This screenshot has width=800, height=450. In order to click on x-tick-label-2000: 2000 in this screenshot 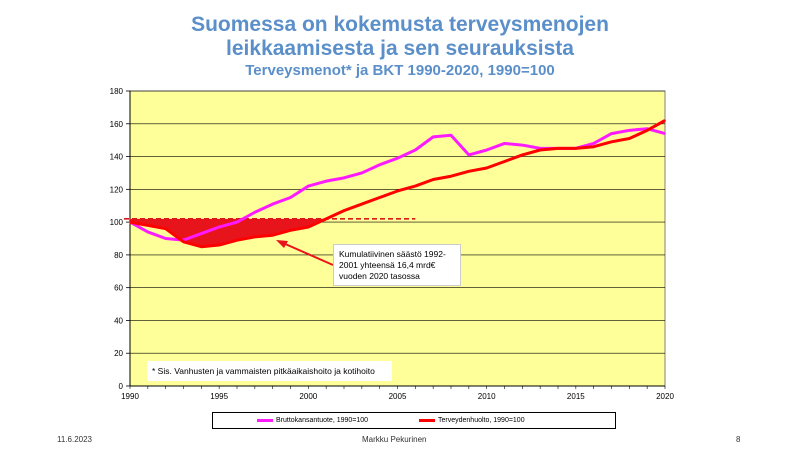, I will do `click(308, 396)`.